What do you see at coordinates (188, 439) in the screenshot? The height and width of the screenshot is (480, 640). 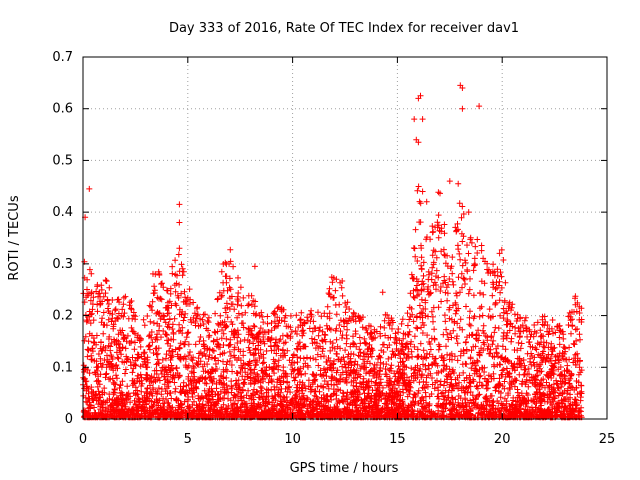 I see `x-tick-label: 5` at bounding box center [188, 439].